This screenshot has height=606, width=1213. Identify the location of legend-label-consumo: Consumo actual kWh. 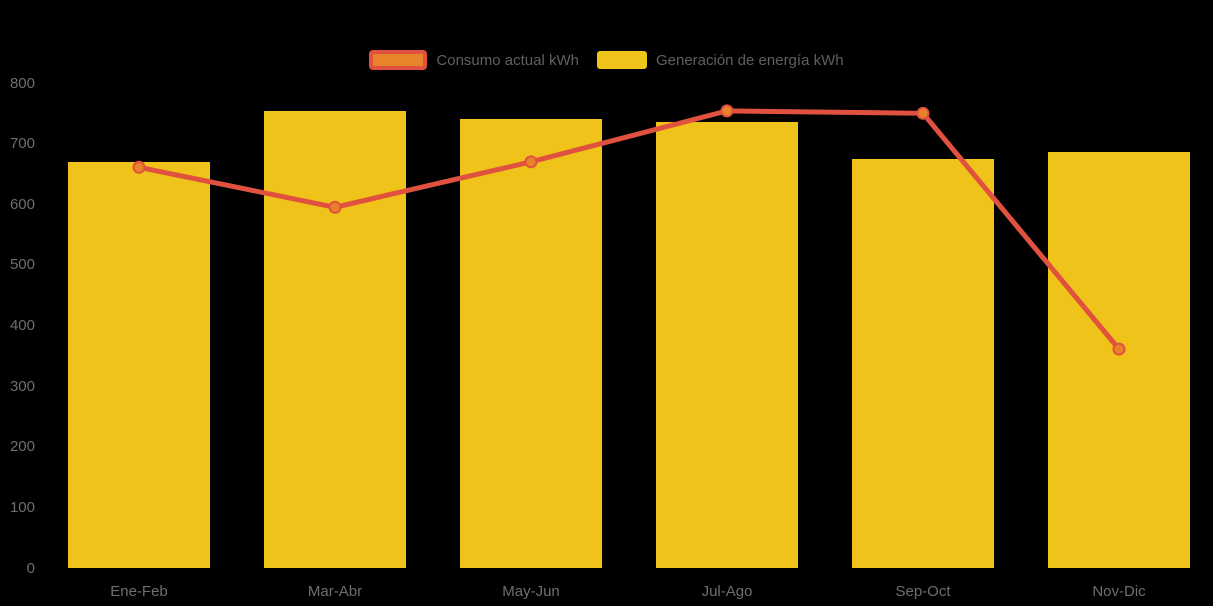
(507, 60).